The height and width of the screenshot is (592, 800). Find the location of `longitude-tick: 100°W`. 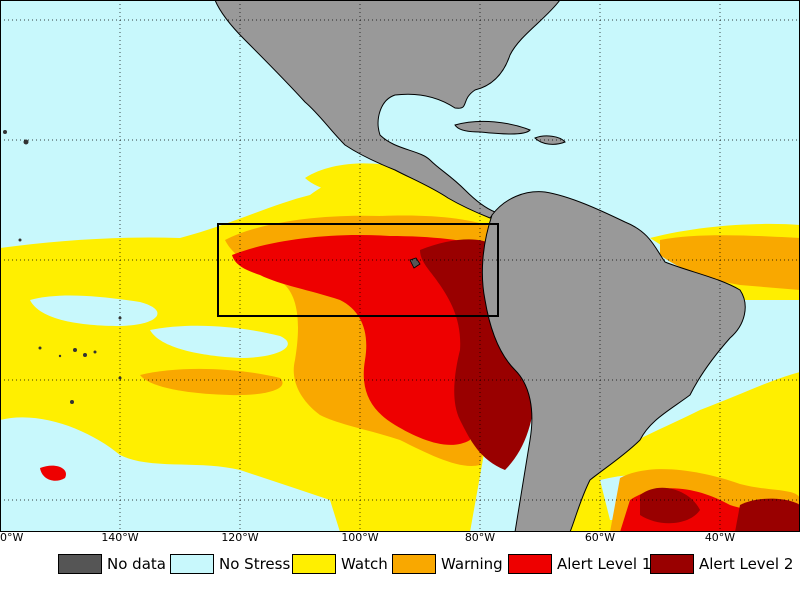

longitude-tick: 100°W is located at coordinates (360, 537).